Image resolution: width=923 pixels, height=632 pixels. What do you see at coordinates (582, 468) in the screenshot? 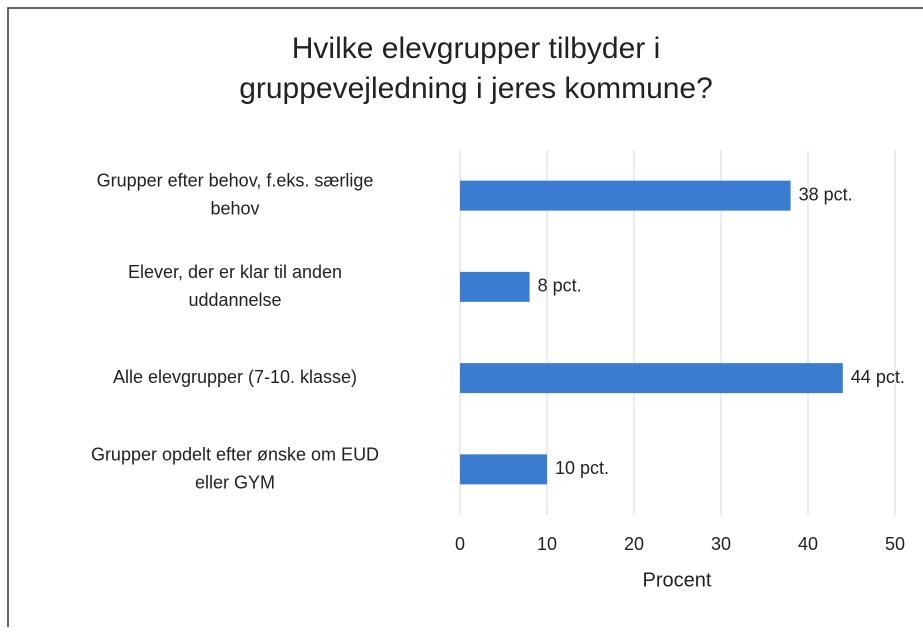
I see `data-label: 10 pct.` at bounding box center [582, 468].